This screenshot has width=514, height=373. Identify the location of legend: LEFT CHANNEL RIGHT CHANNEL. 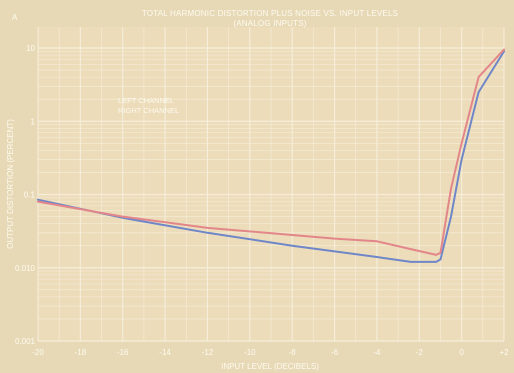
(148, 105).